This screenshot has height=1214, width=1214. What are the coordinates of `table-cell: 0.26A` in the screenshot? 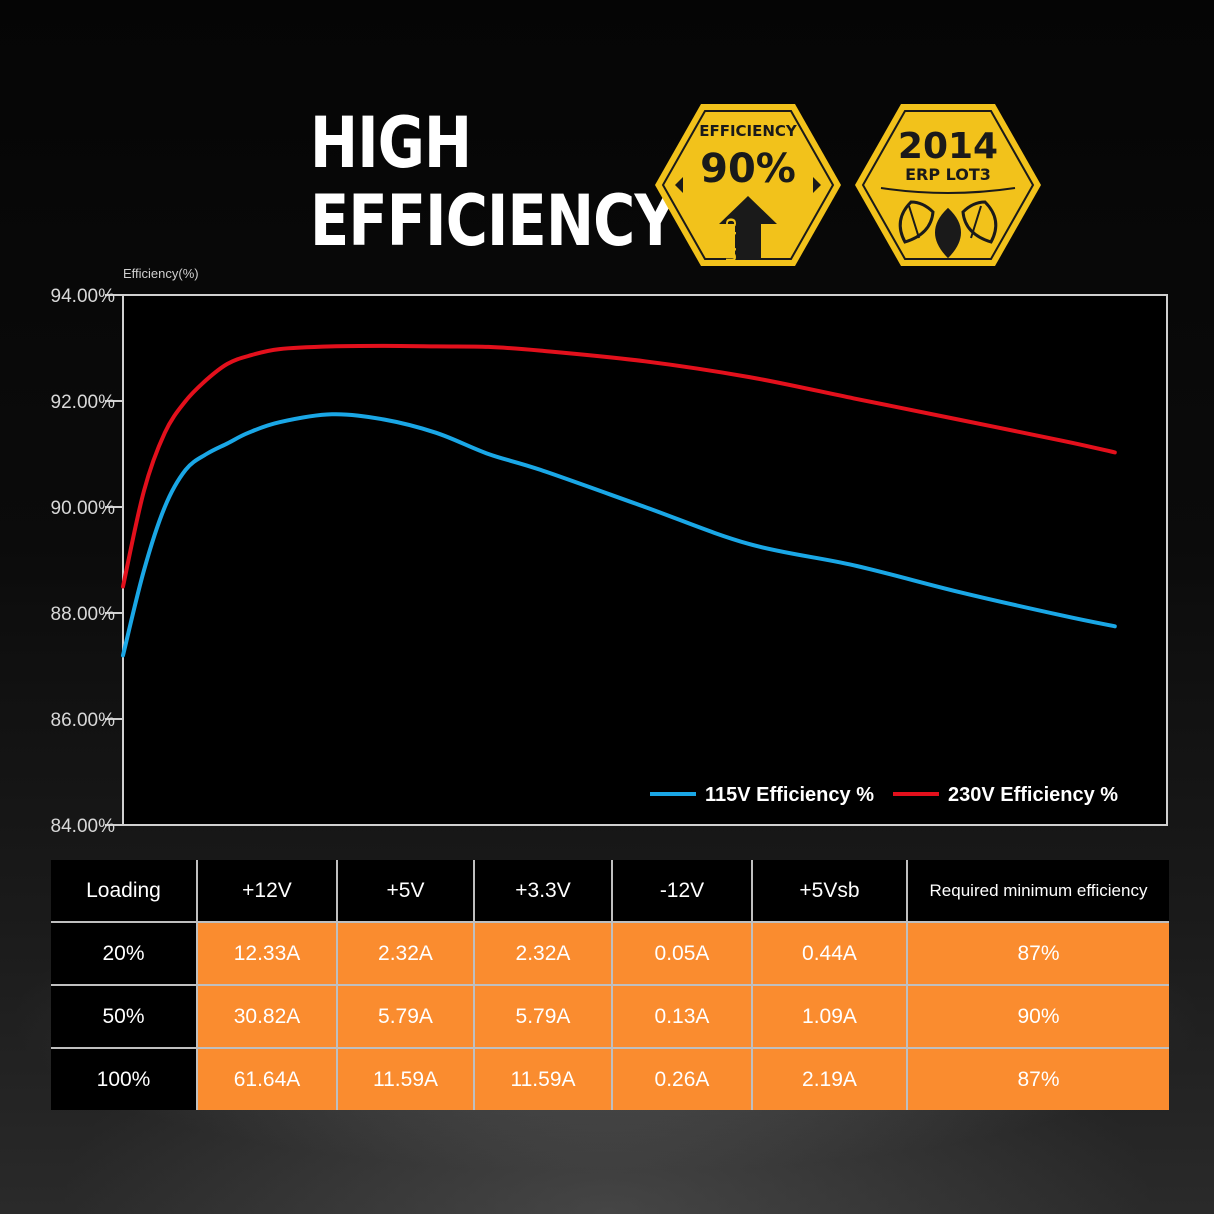 It's located at (682, 1078).